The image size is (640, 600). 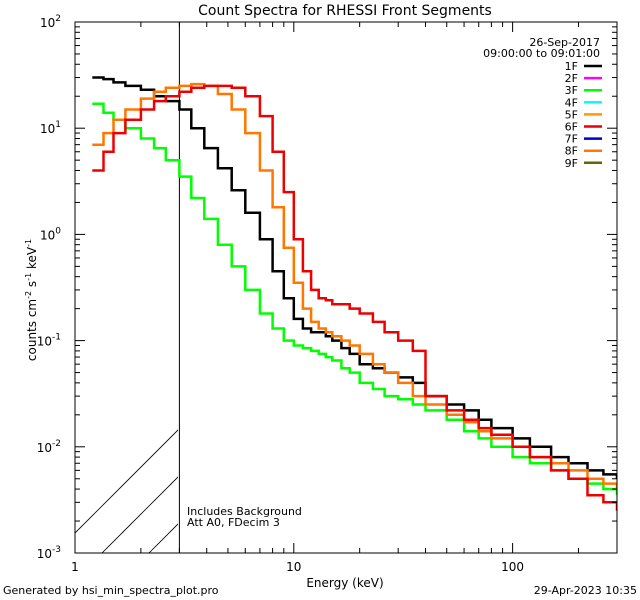 What do you see at coordinates (56, 550) in the screenshot?
I see `y-tick-label-exponent: -3` at bounding box center [56, 550].